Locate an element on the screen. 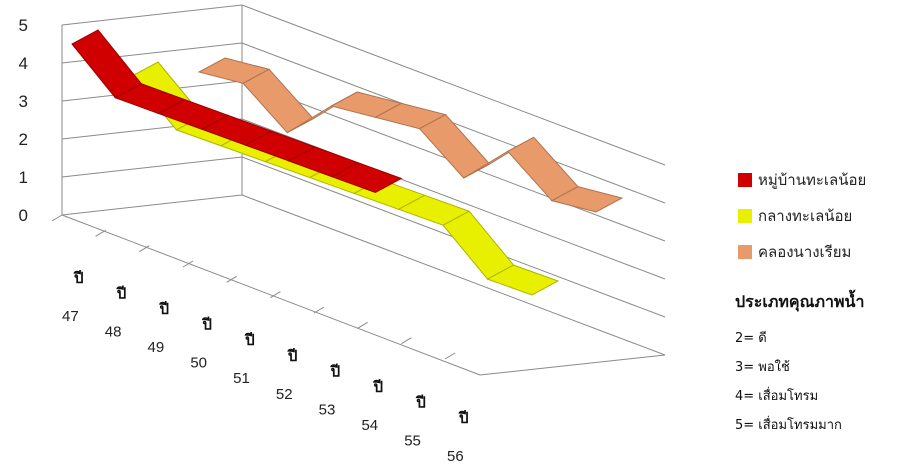  annotation-item-1: 2= ดี is located at coordinates (751, 338).